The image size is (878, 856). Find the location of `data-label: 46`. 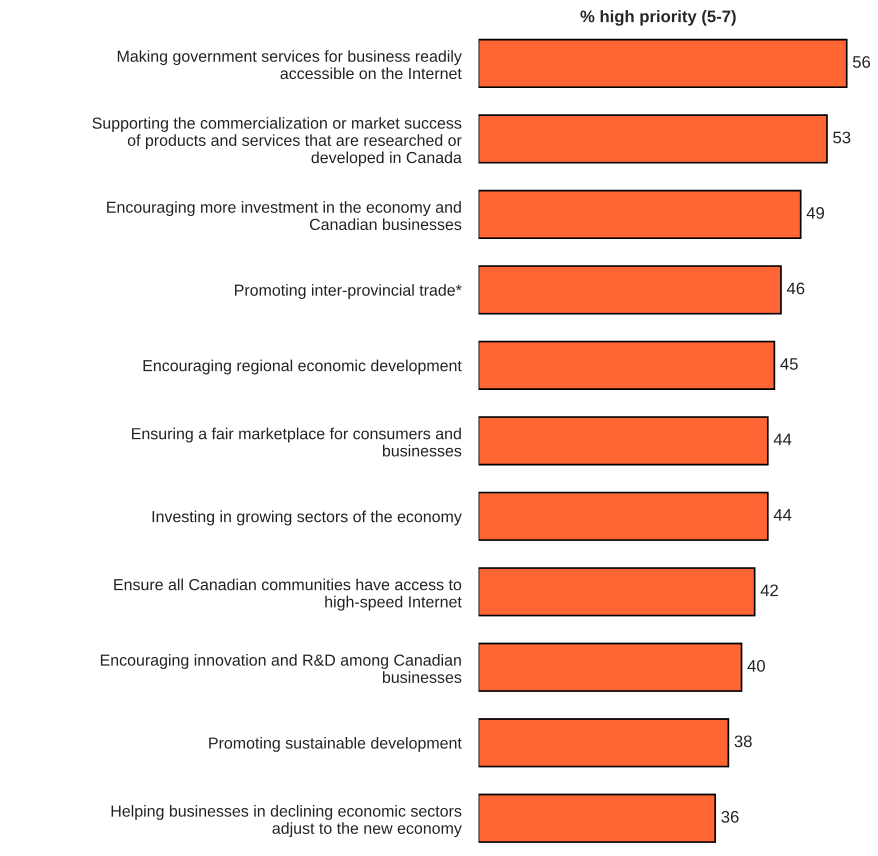

data-label: 46 is located at coordinates (795, 288).